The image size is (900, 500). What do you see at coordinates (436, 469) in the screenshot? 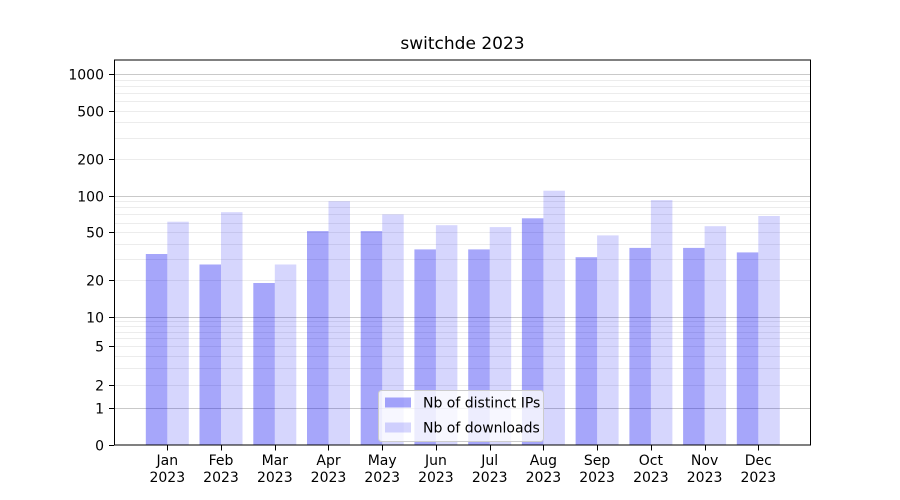
I see `x-tick-label: Jun 2023` at bounding box center [436, 469].